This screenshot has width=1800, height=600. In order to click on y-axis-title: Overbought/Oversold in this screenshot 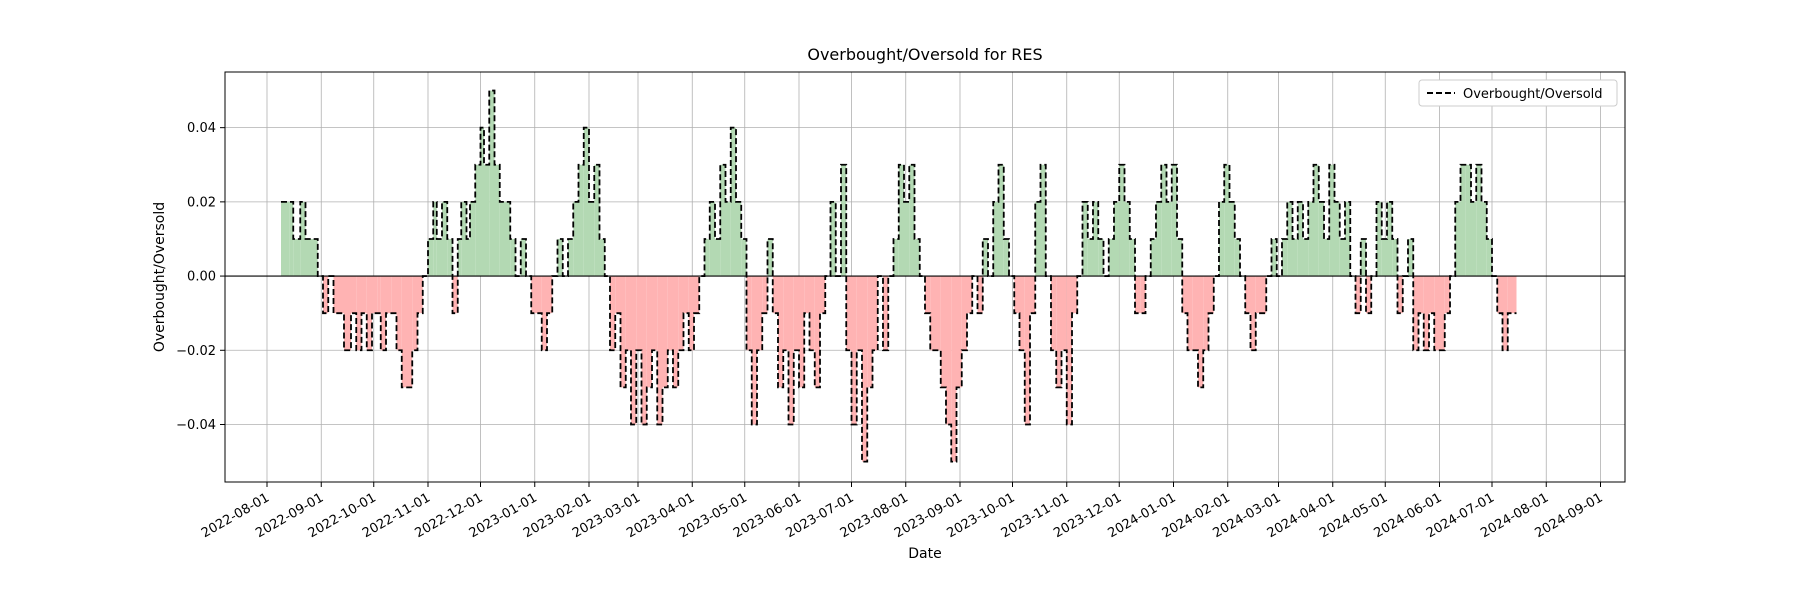, I will do `click(160, 277)`.